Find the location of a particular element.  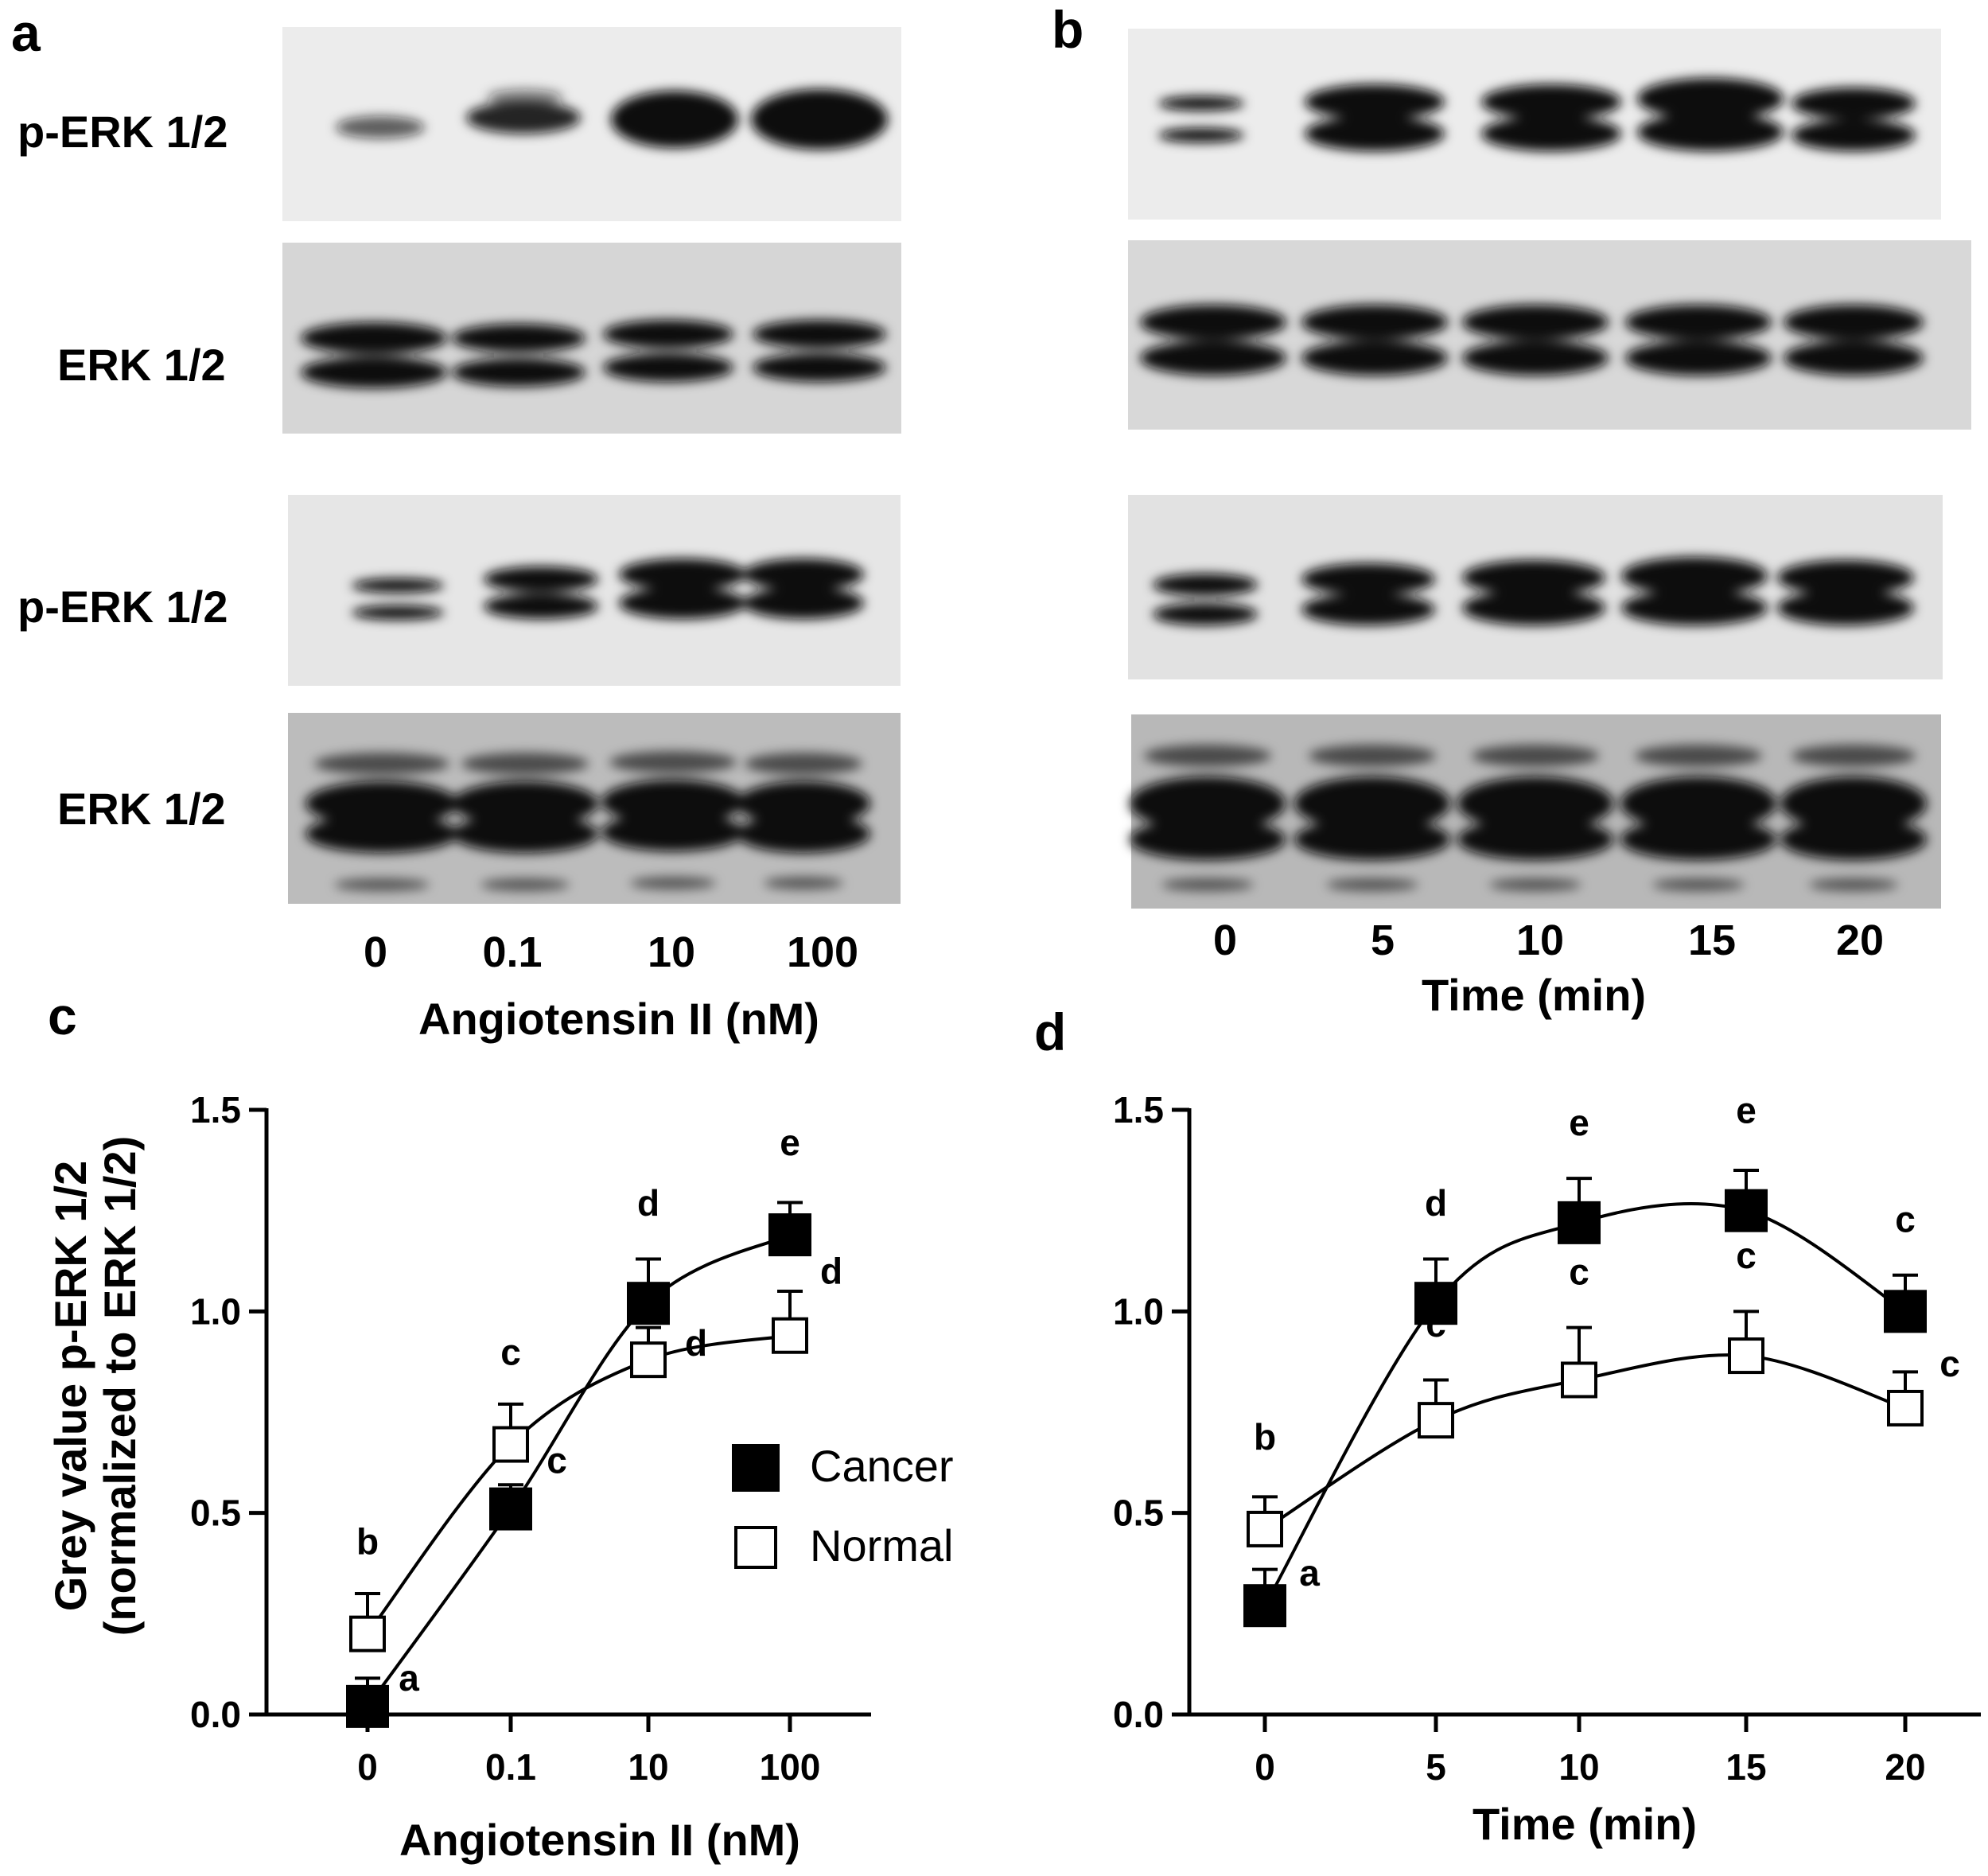

legend-marker-cancer is located at coordinates (756, 1468).